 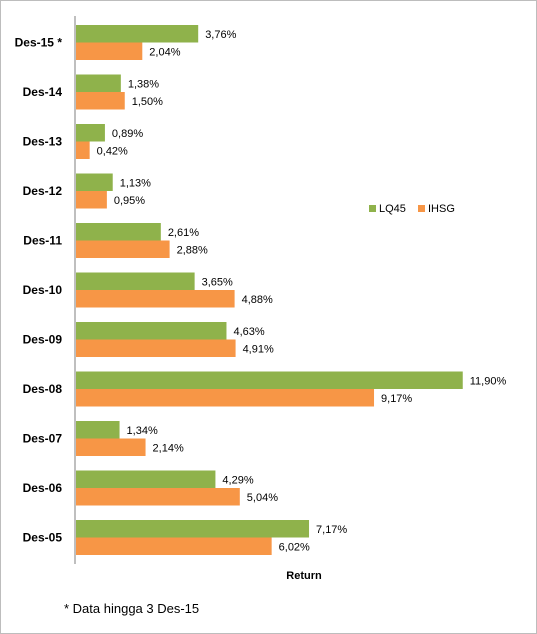 What do you see at coordinates (372, 208) in the screenshot?
I see `legend-swatch-lq45` at bounding box center [372, 208].